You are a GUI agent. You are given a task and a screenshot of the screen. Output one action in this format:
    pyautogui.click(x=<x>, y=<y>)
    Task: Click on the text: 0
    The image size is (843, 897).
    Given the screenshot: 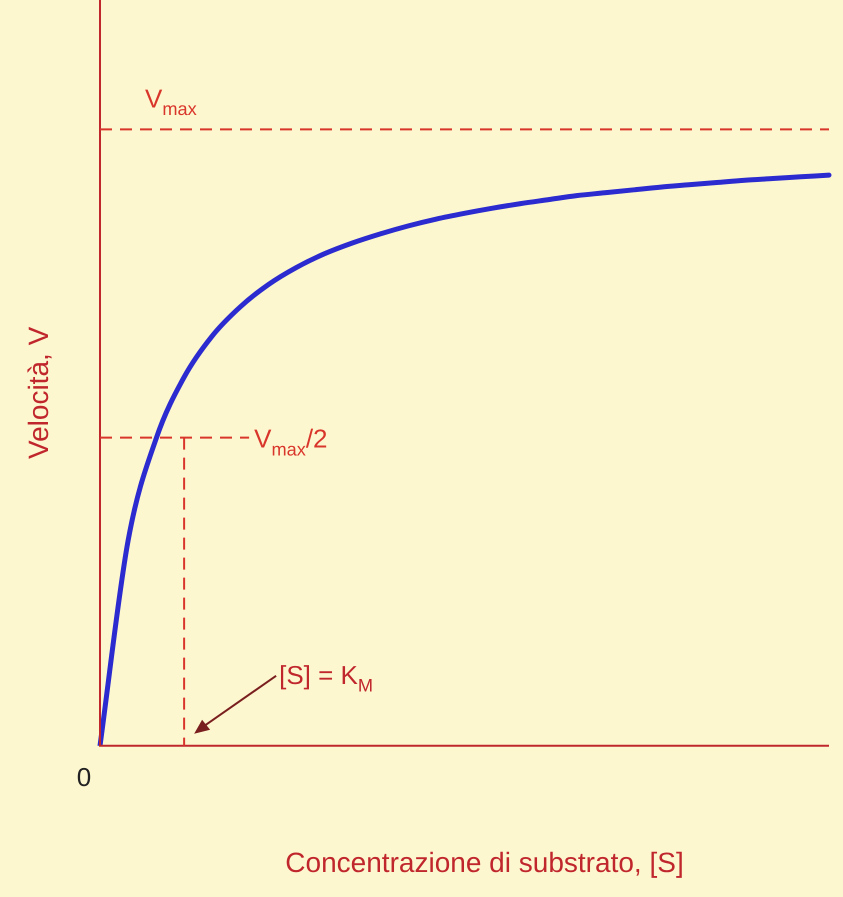 What is the action you would take?
    pyautogui.click(x=84, y=777)
    